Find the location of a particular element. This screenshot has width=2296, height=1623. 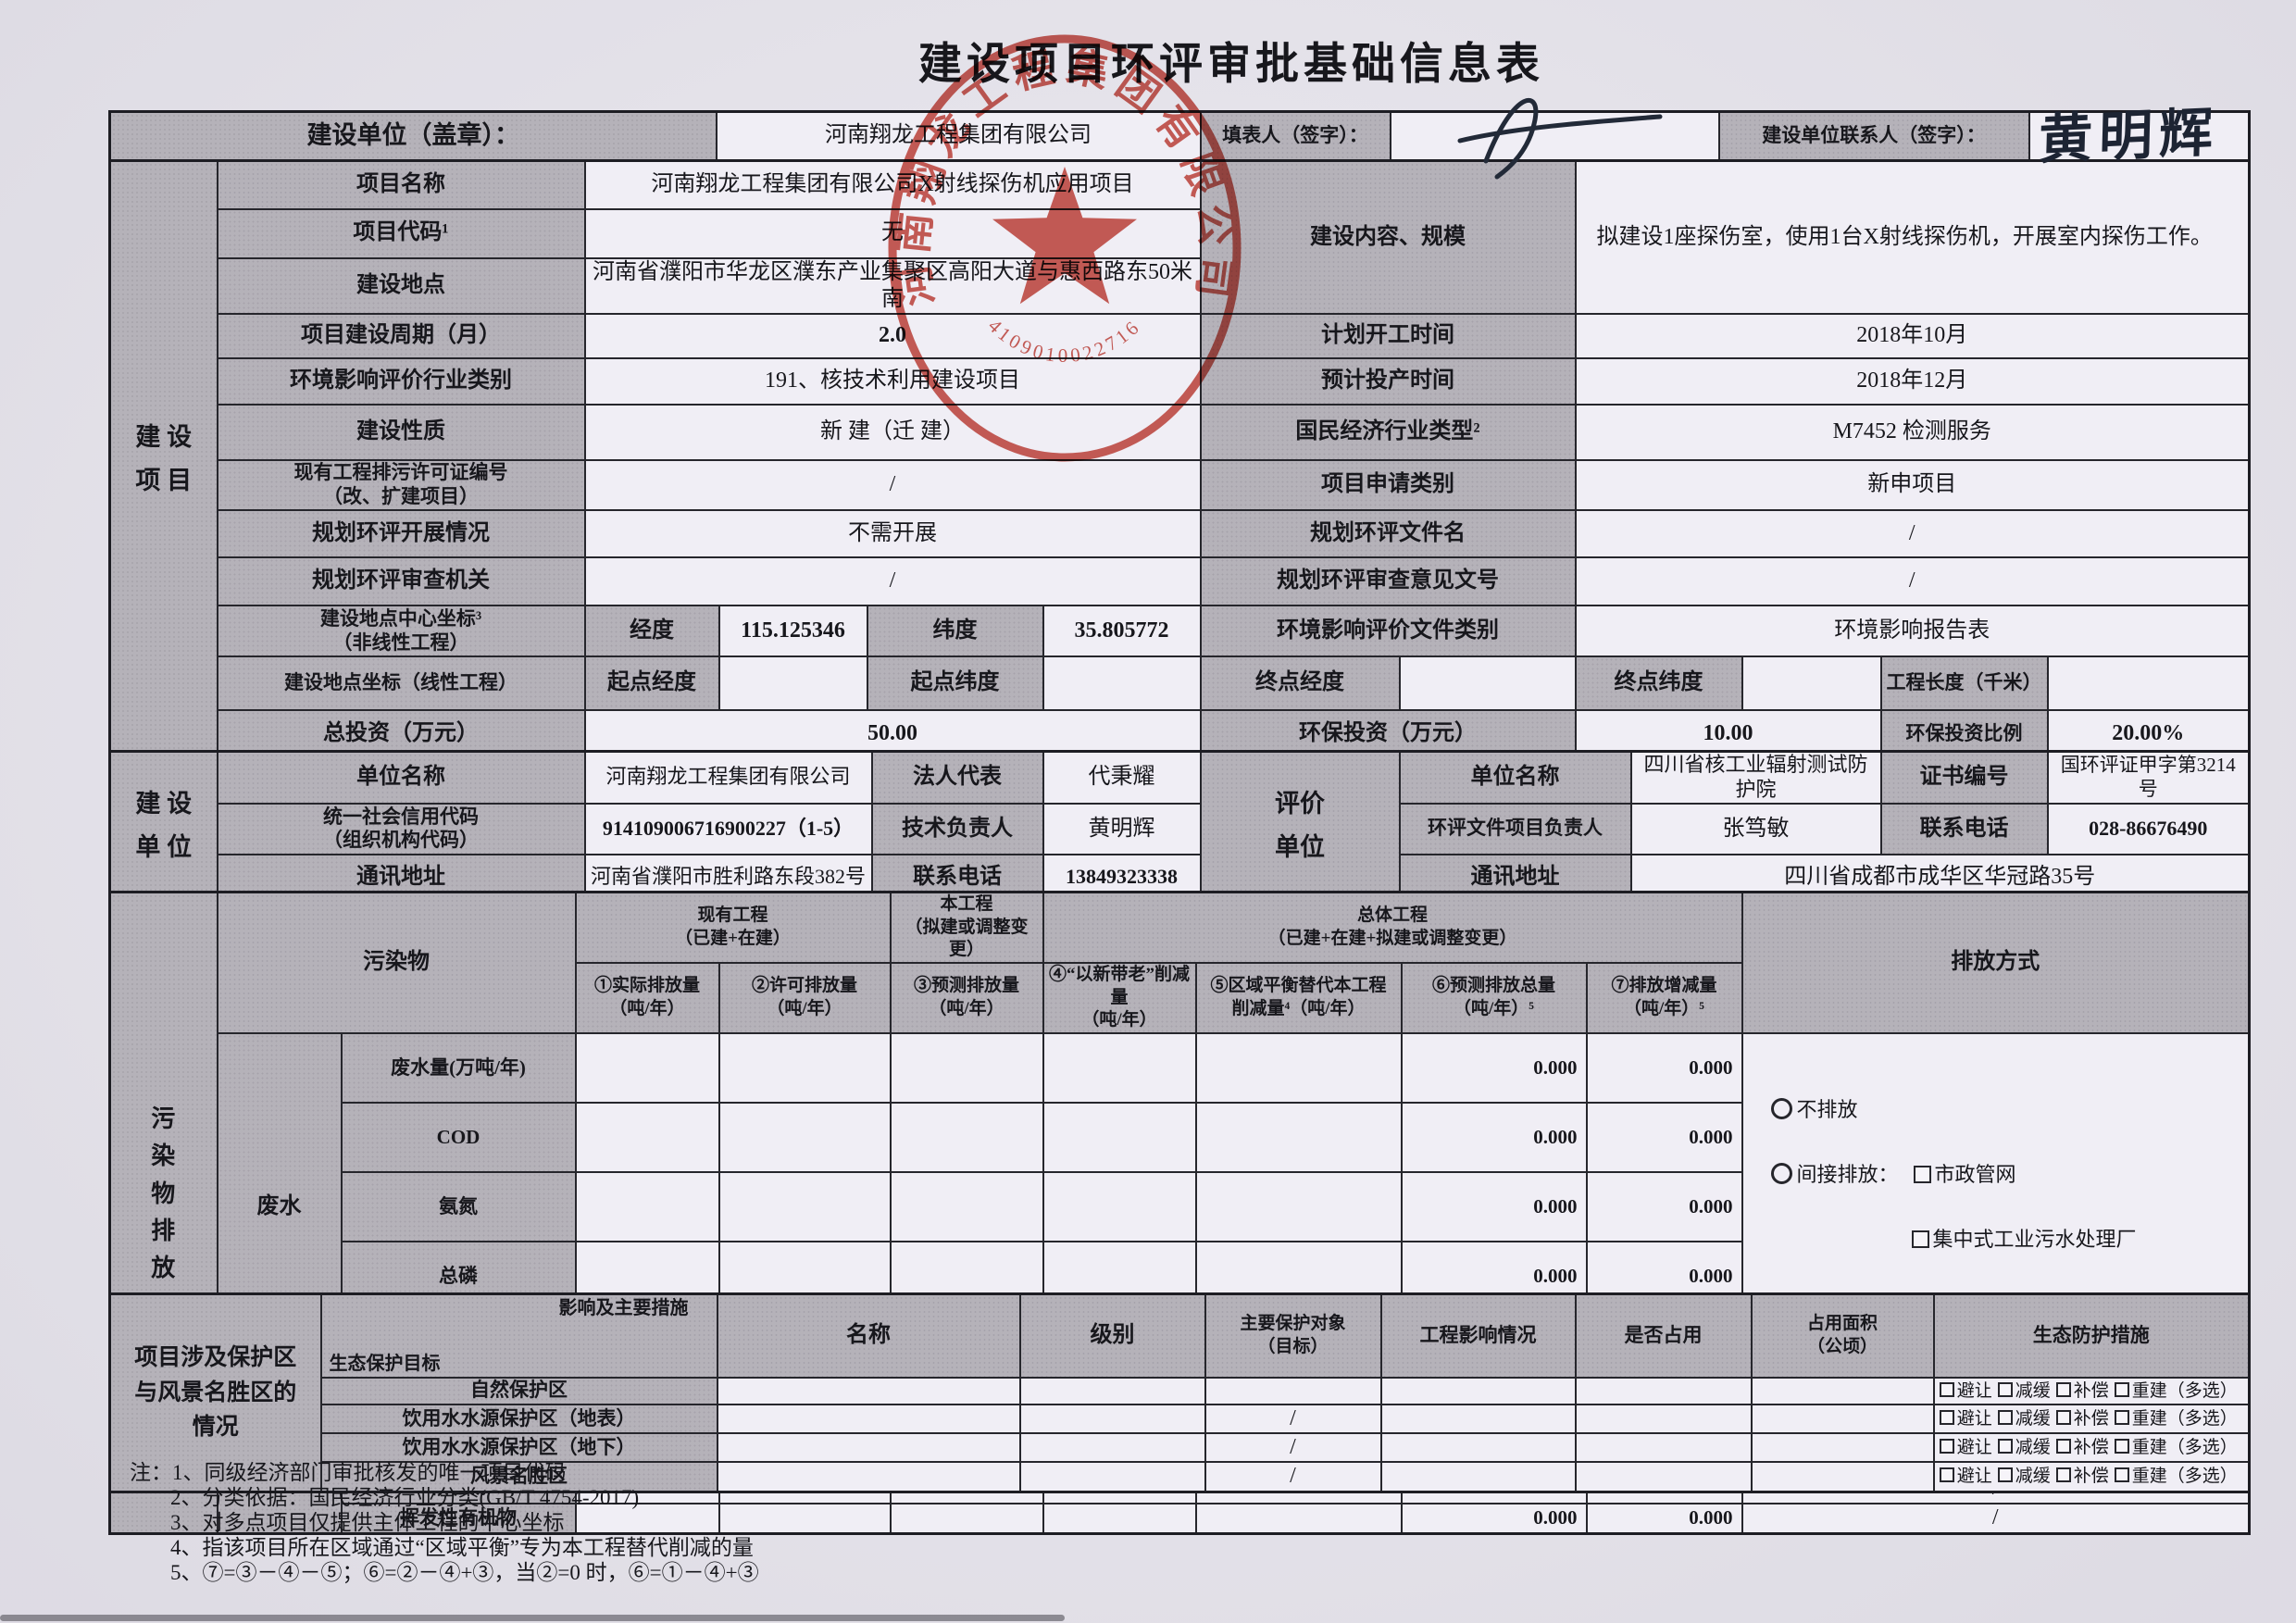

permit-label: 现有工程排污许可证编号 （改、扩建项目） is located at coordinates (401, 486).